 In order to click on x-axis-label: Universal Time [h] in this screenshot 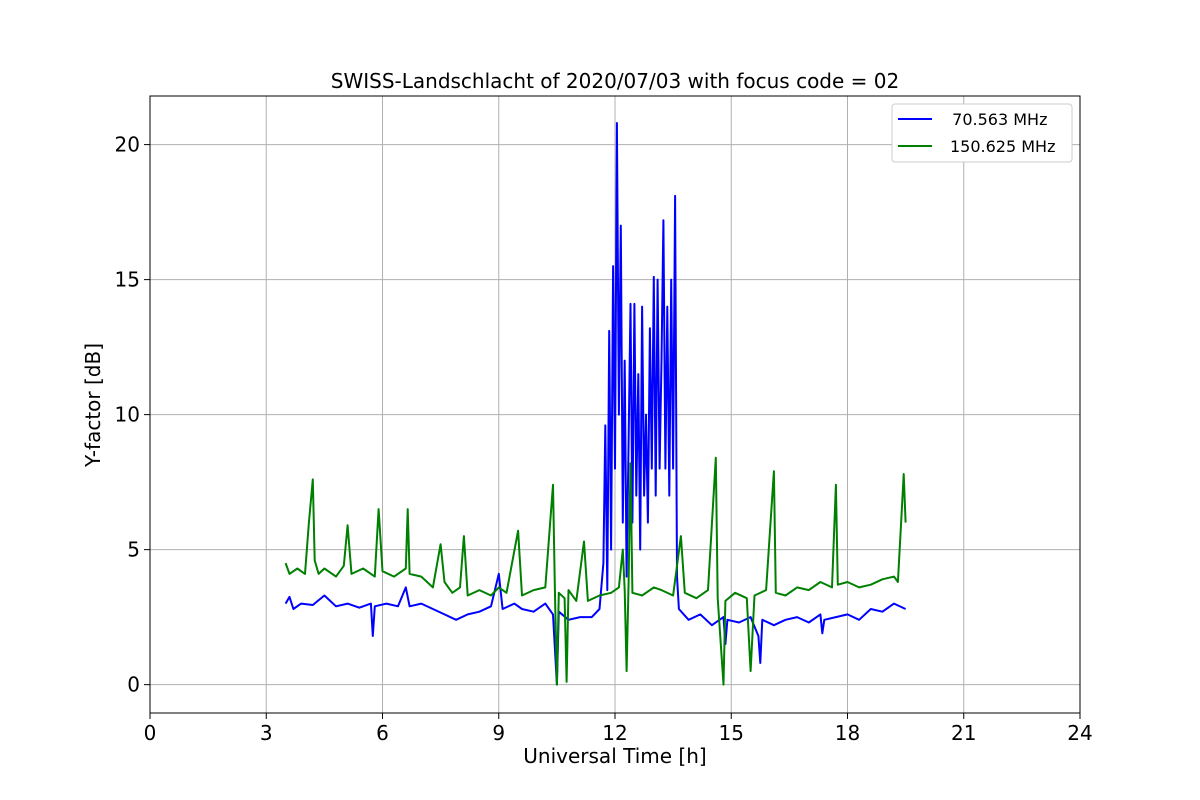, I will do `click(614, 756)`.